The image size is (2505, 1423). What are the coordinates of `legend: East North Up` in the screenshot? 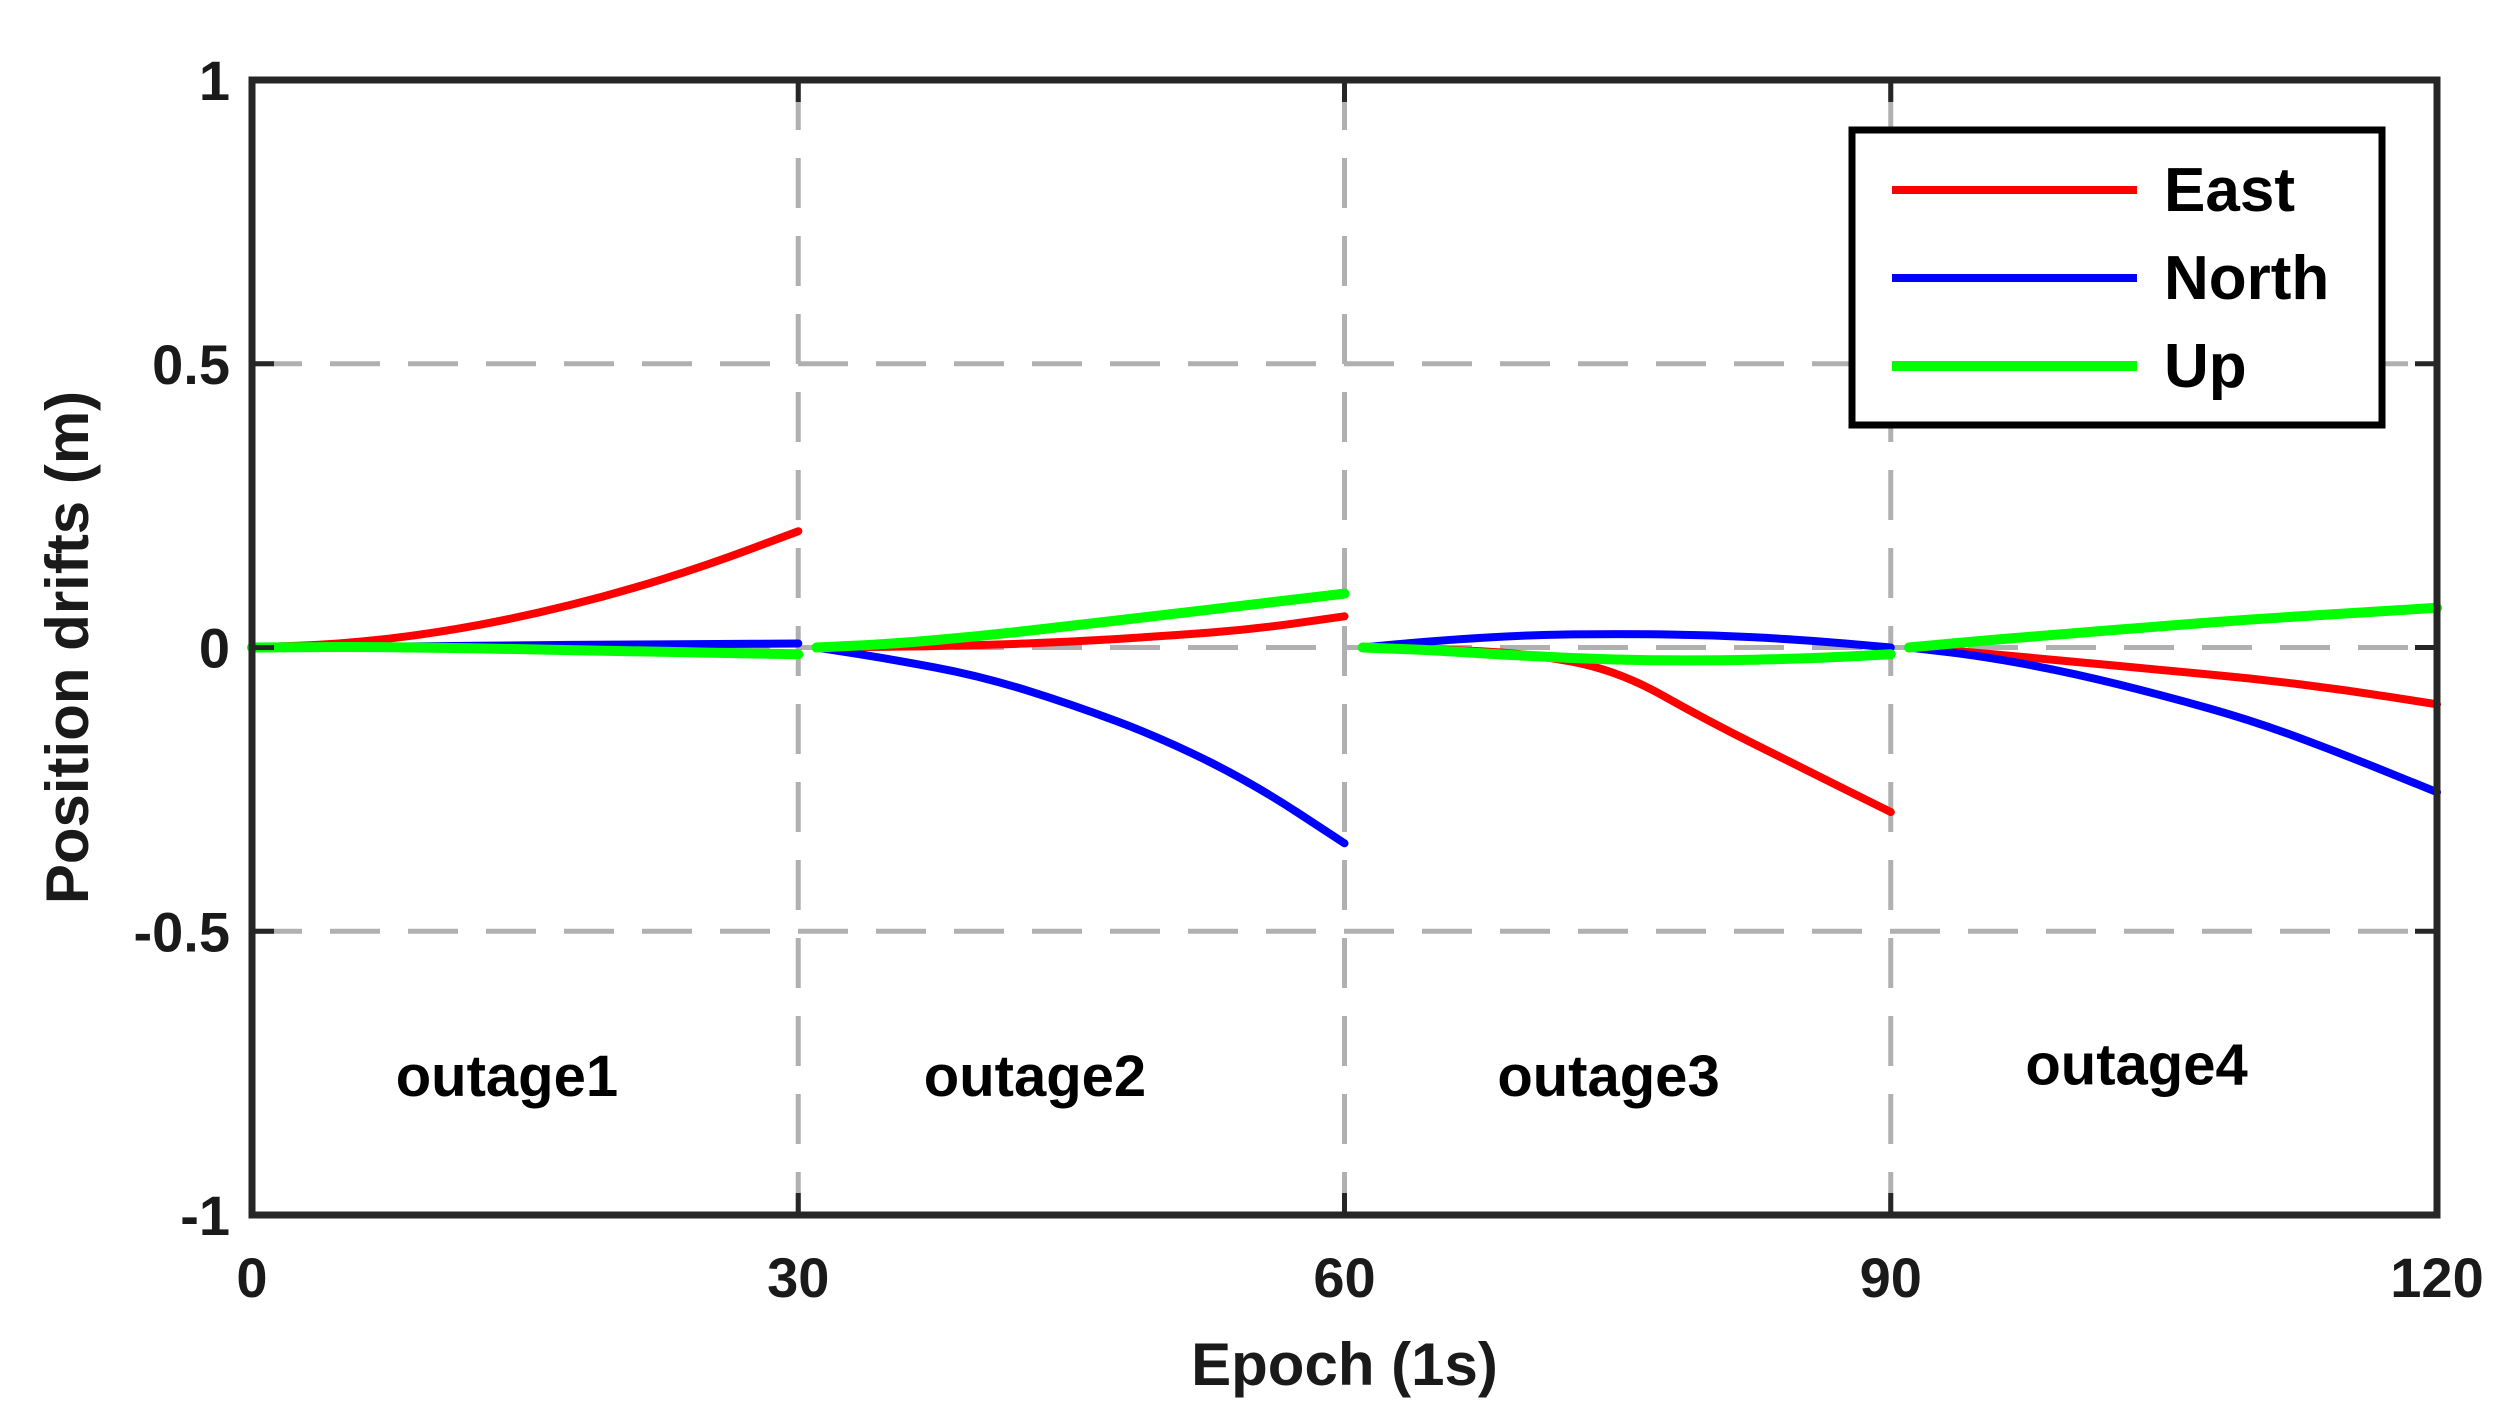 It's located at (2117, 277).